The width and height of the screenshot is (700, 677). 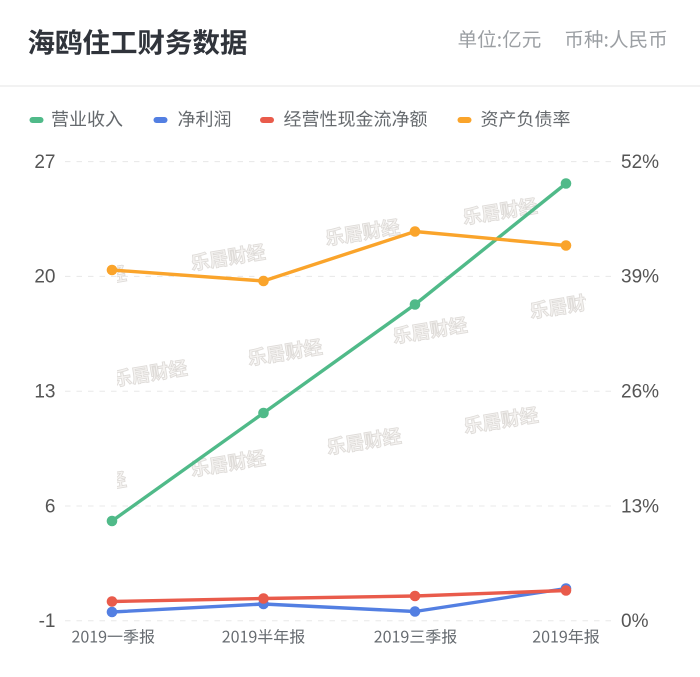 I want to click on svg-text: 27, so click(x=44, y=162).